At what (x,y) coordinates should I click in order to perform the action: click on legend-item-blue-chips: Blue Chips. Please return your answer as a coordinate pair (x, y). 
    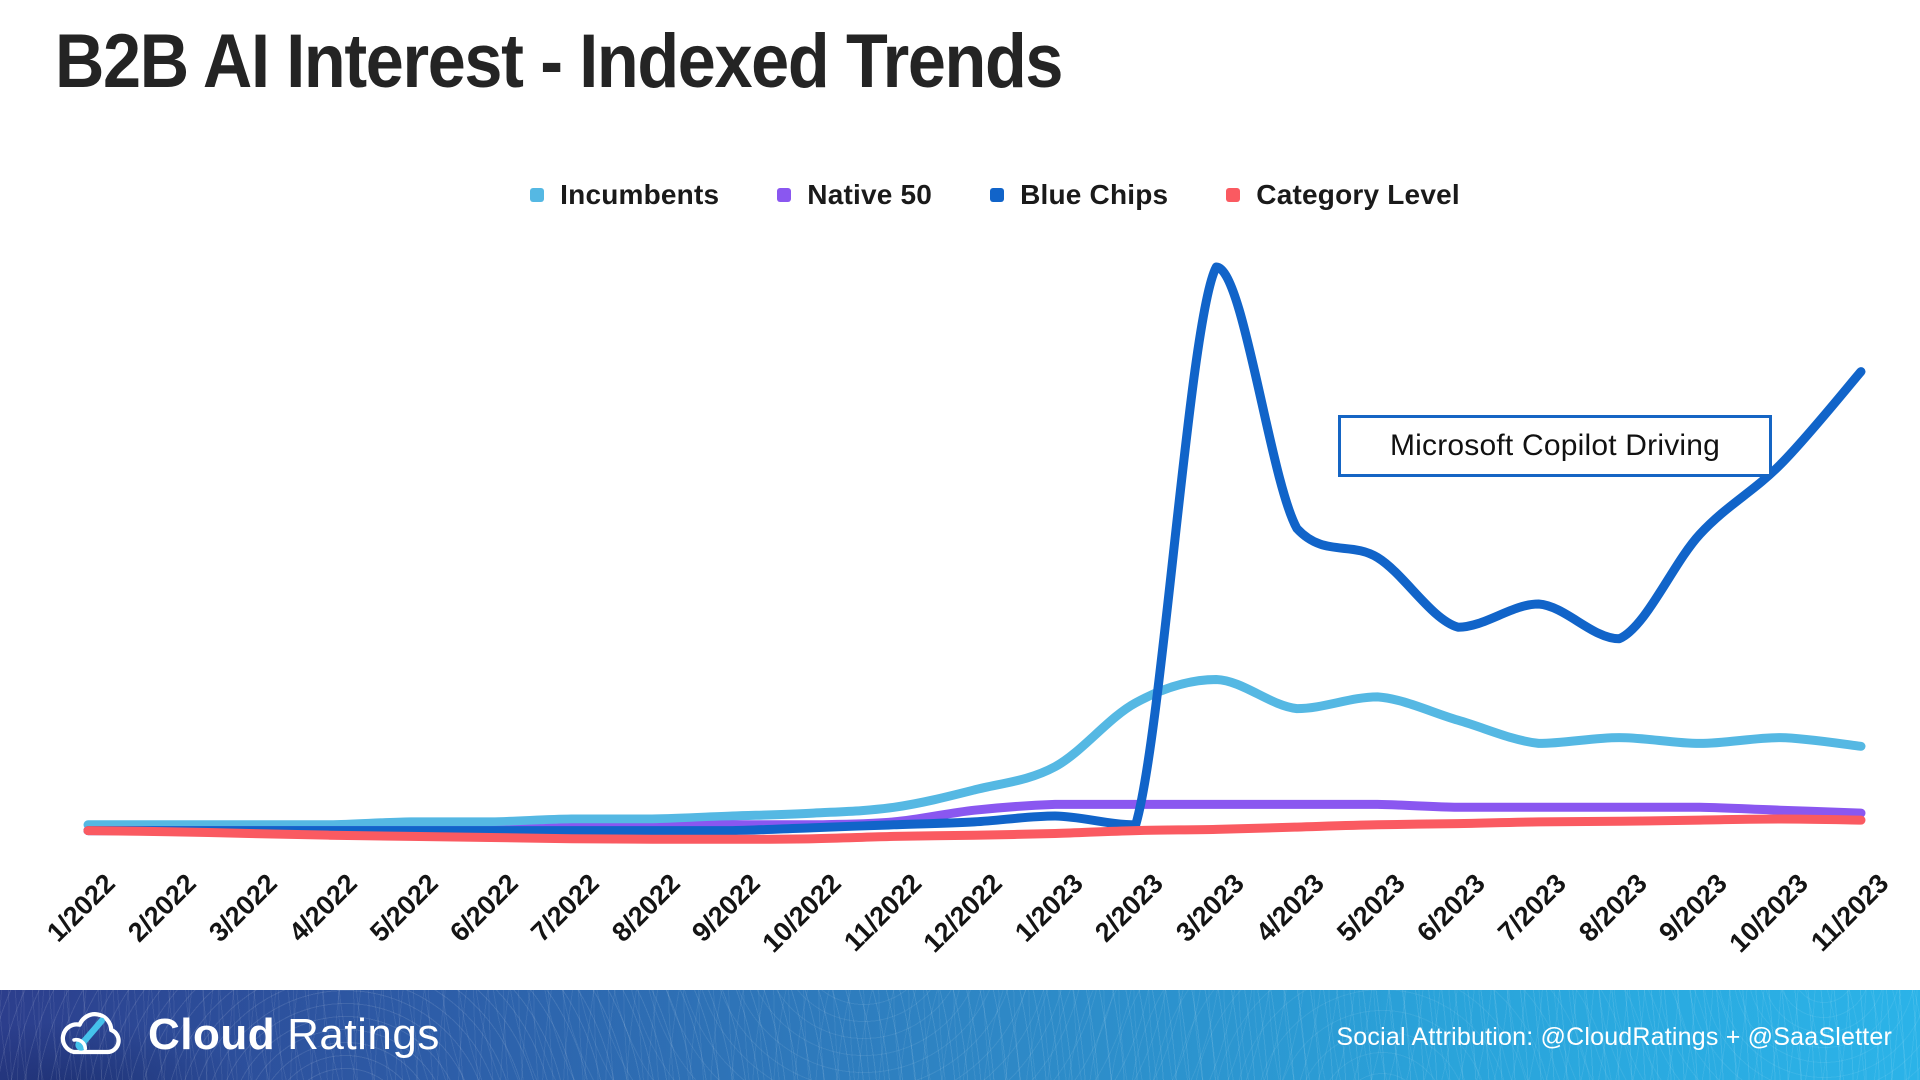
    Looking at the image, I should click on (1079, 195).